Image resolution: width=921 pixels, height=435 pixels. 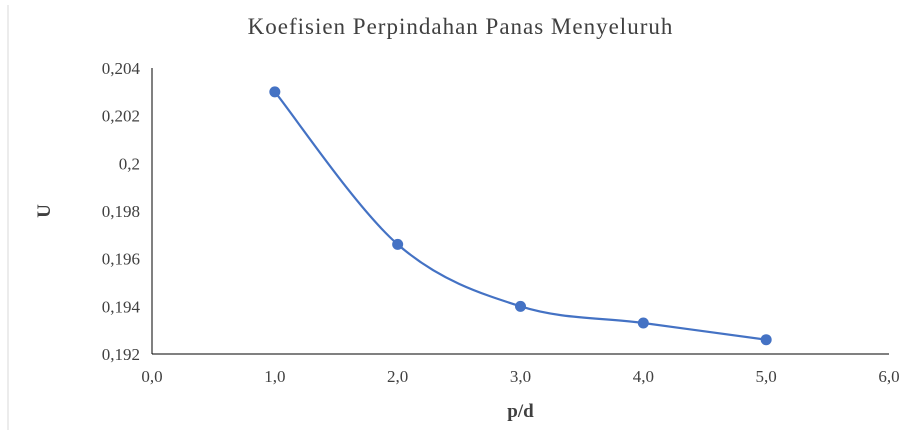 What do you see at coordinates (121, 68) in the screenshot?
I see `y-tick-label: 0,204` at bounding box center [121, 68].